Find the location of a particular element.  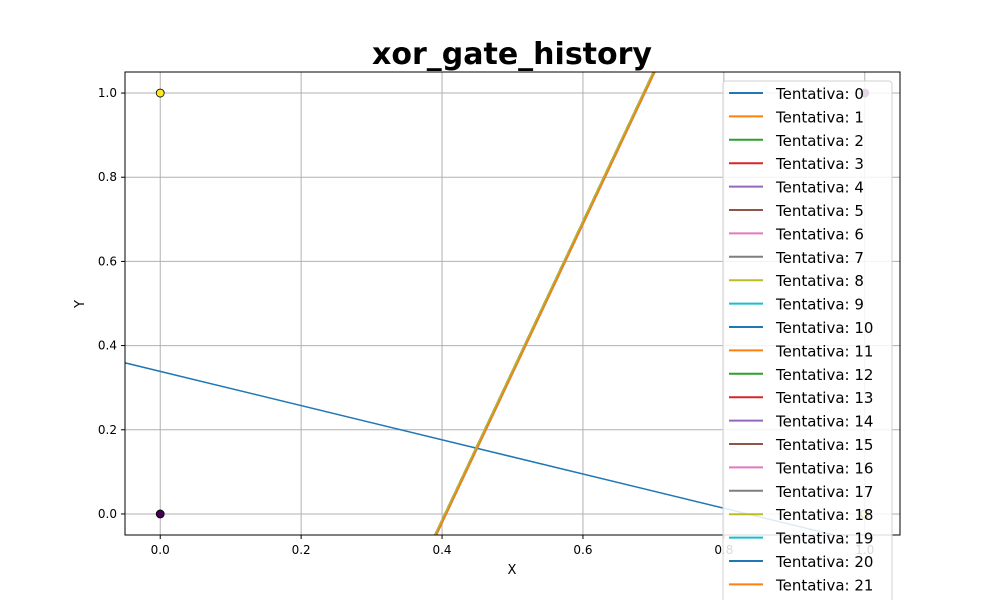

legend-label-17: Tentativa: 17 is located at coordinates (824, 492).